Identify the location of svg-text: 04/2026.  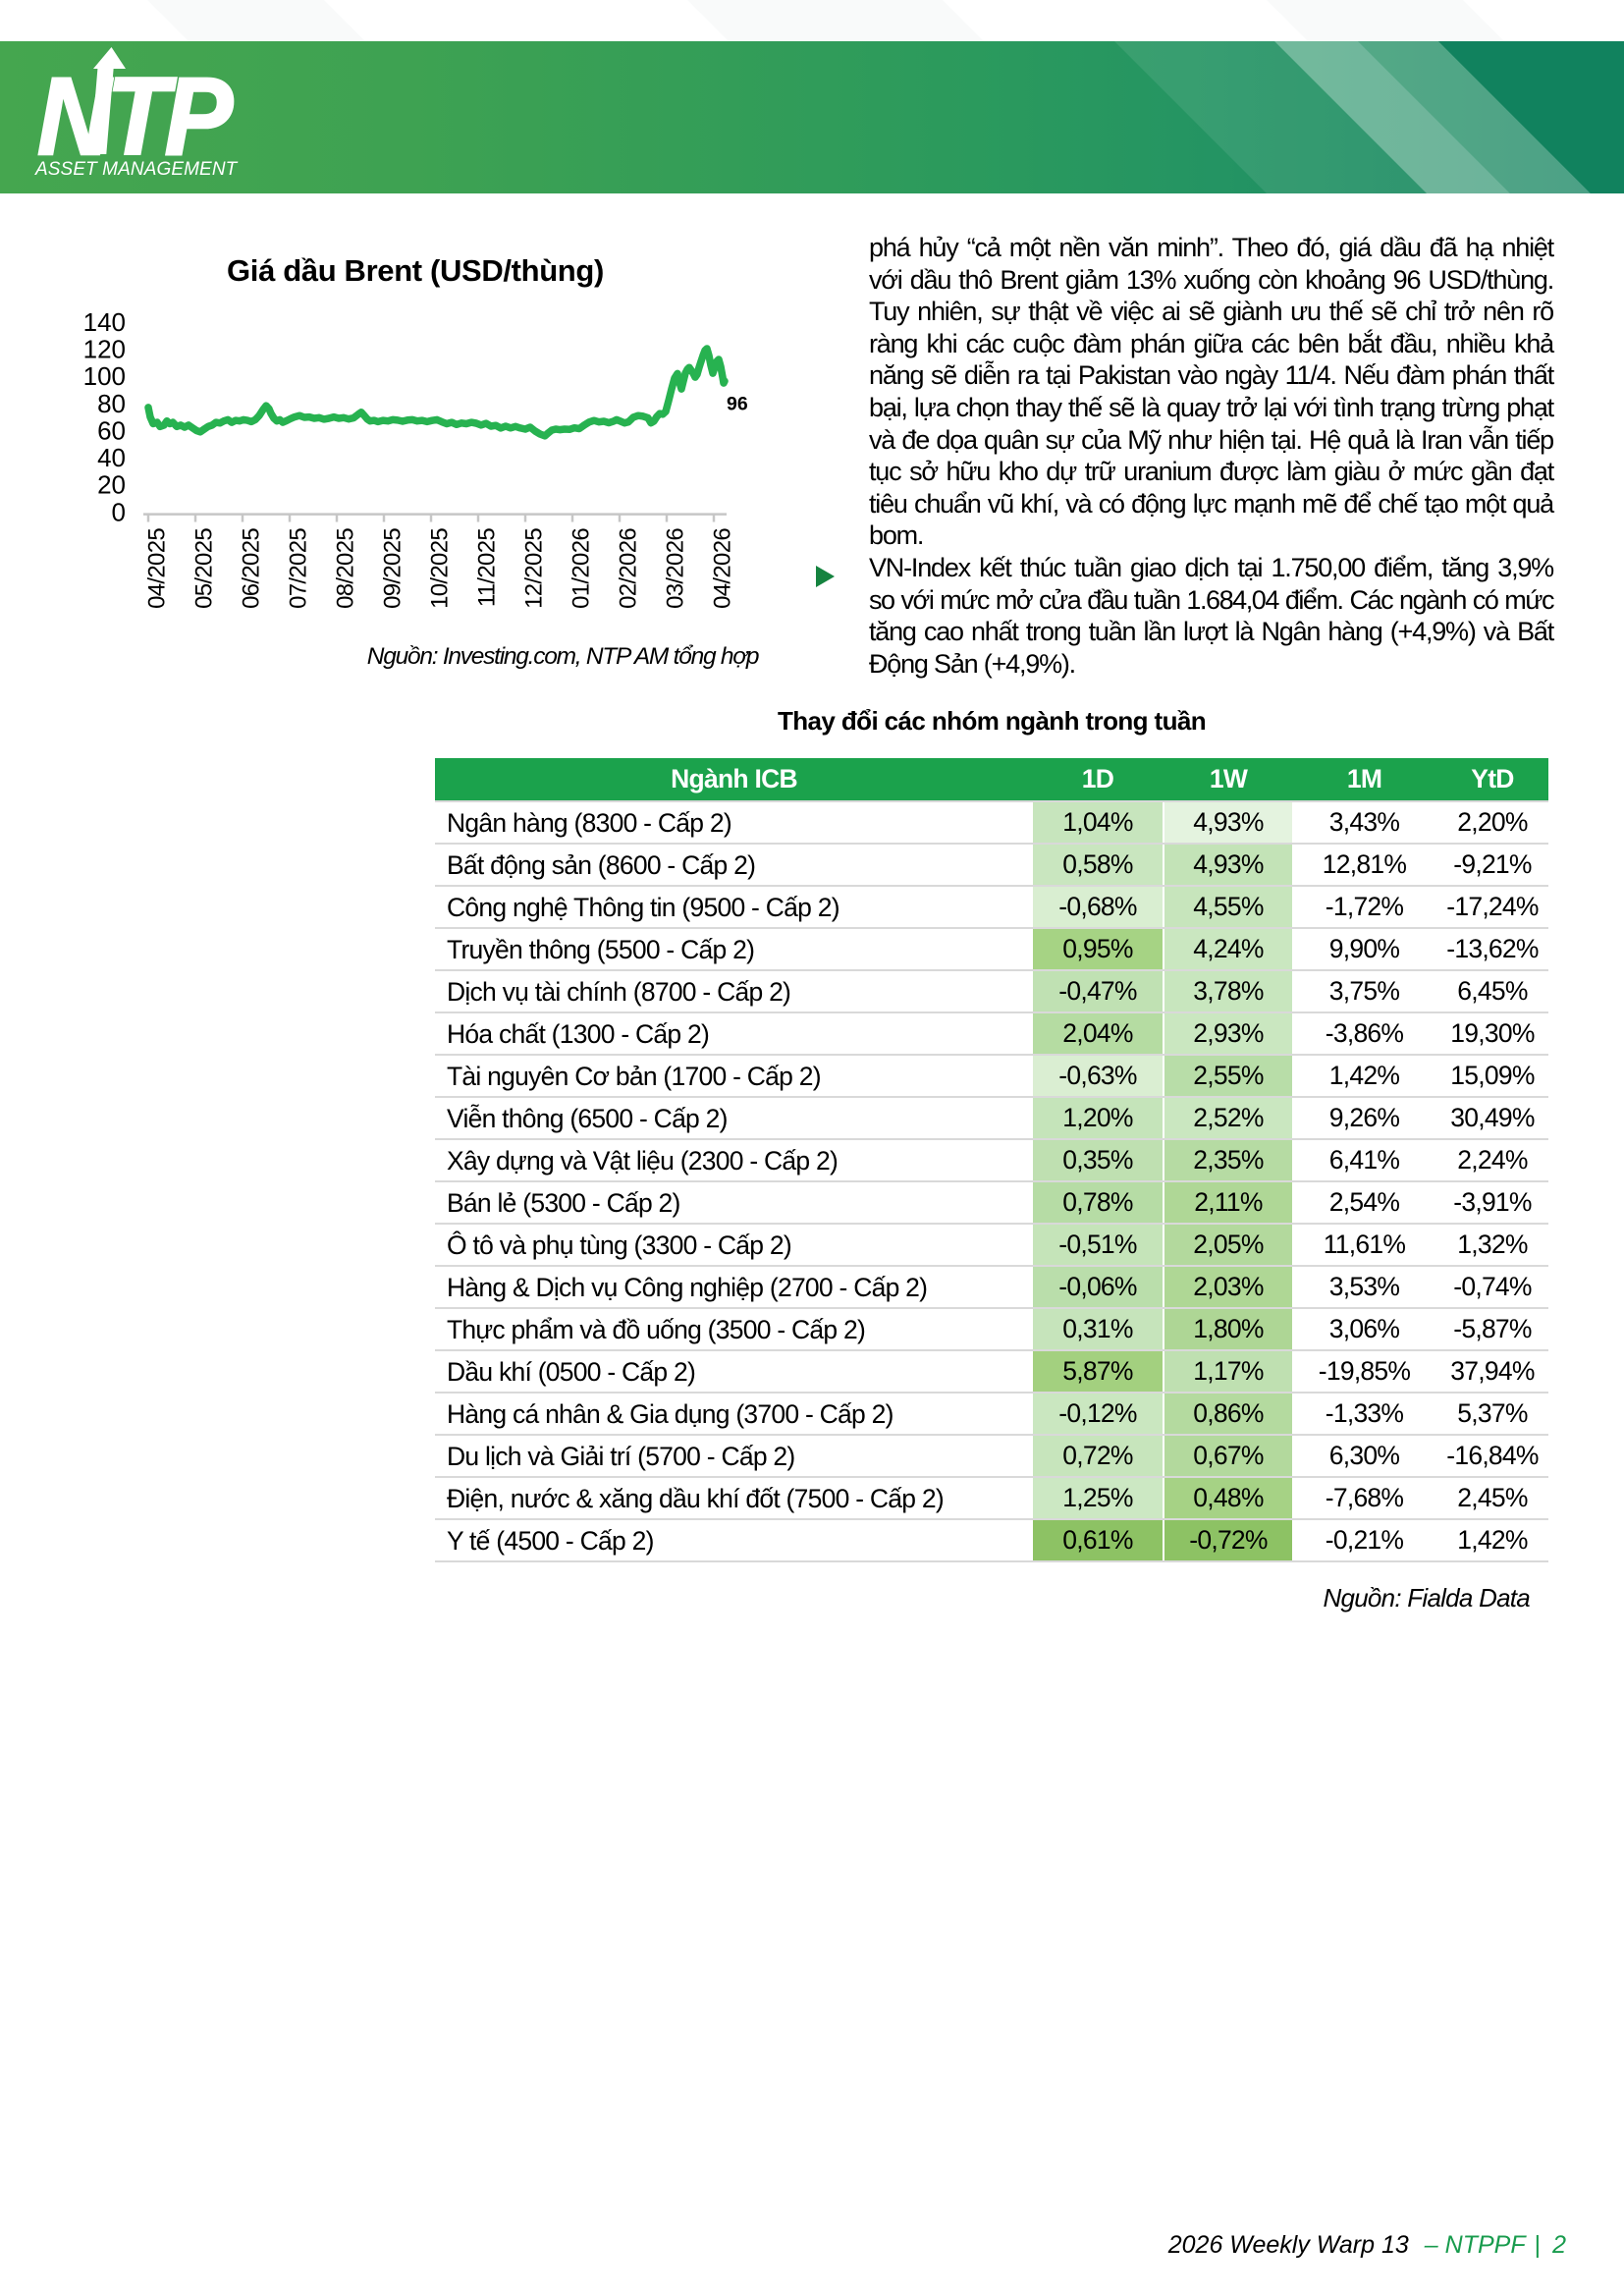
(723, 568).